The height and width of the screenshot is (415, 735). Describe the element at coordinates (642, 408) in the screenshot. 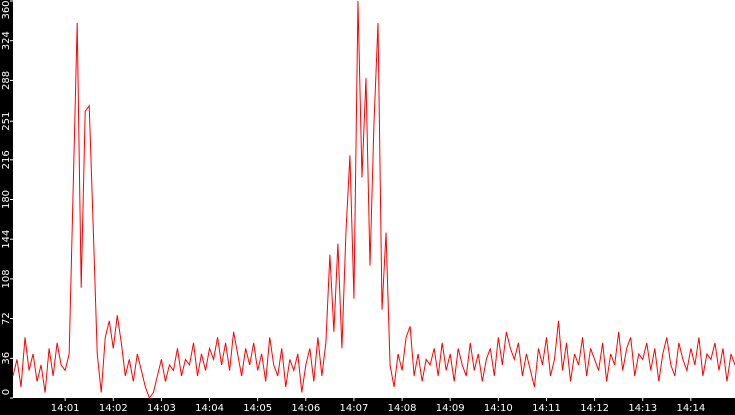

I see `x-tick-label: 14:13` at that location.